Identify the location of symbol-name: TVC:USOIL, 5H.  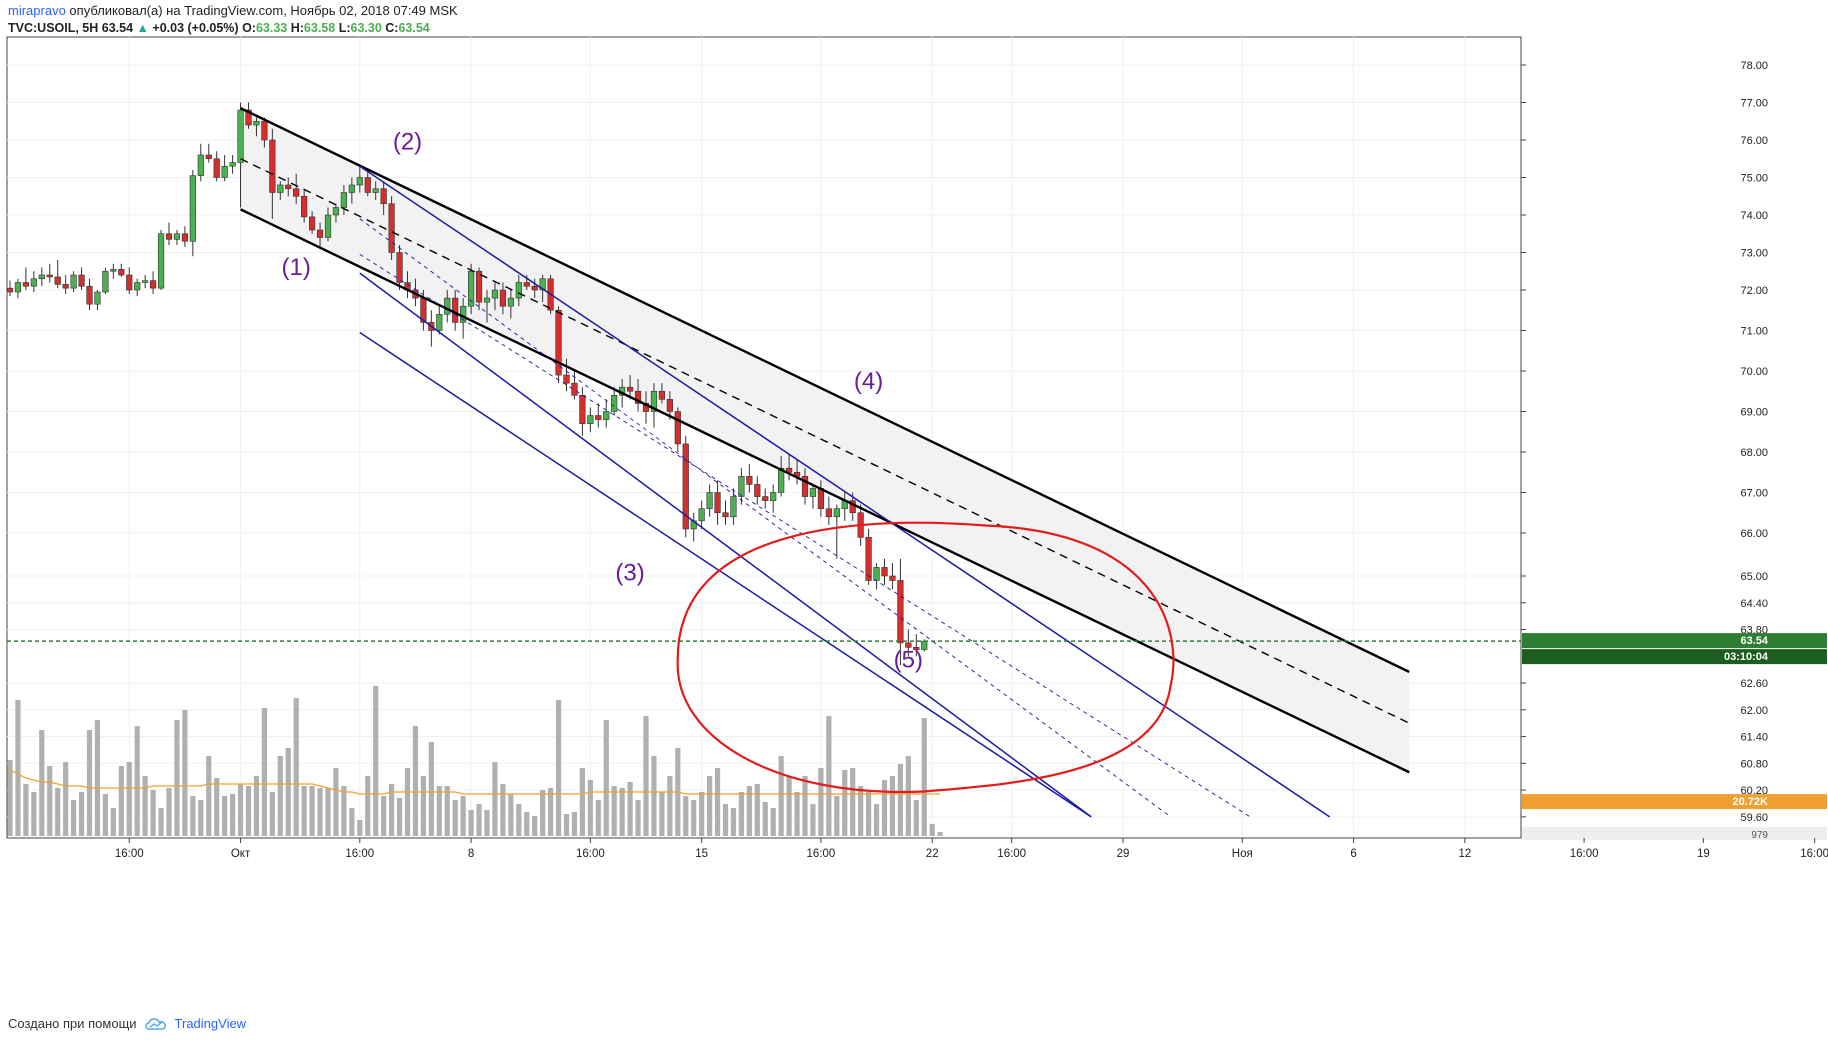
(53, 28).